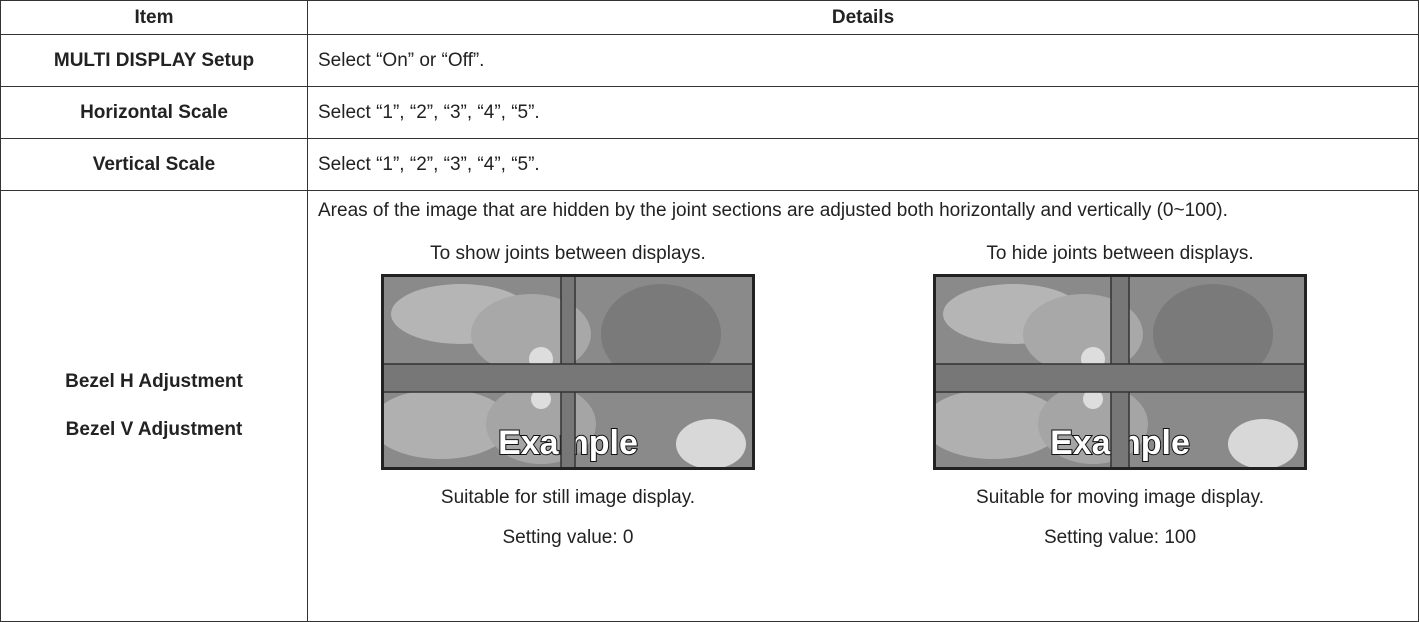  What do you see at coordinates (568, 253) in the screenshot?
I see `caption-top: To show joints between displays.` at bounding box center [568, 253].